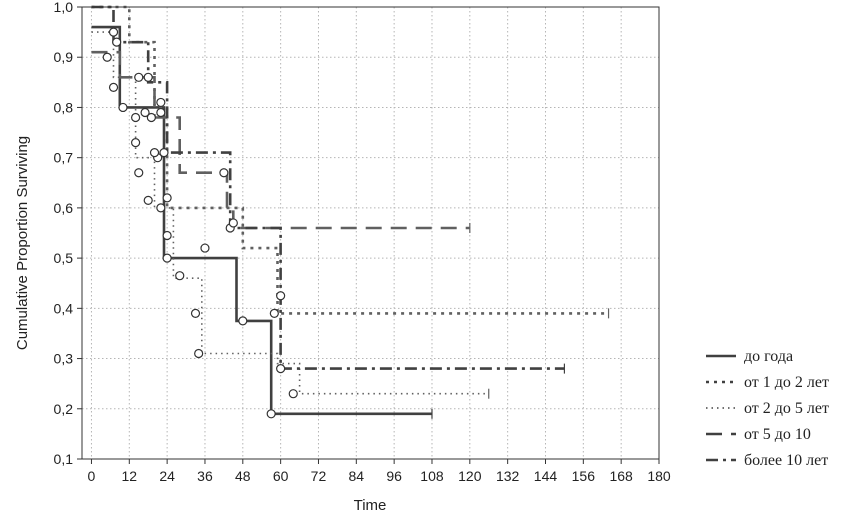 The width and height of the screenshot is (867, 523). I want to click on x-axis-title: Time, so click(370, 505).